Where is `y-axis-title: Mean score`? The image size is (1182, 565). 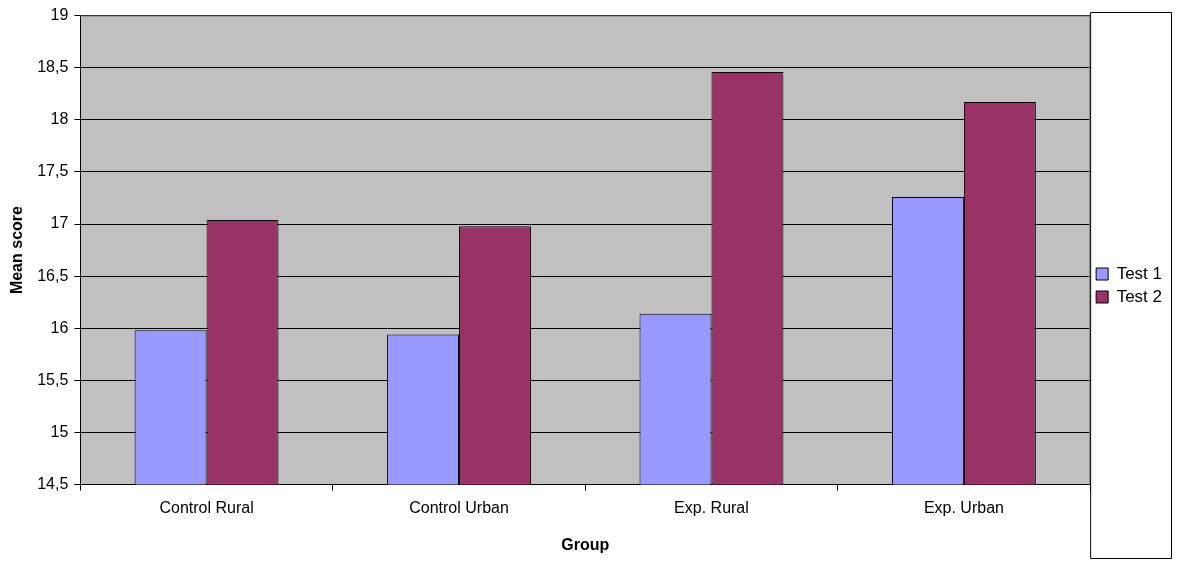 y-axis-title: Mean score is located at coordinates (17, 250).